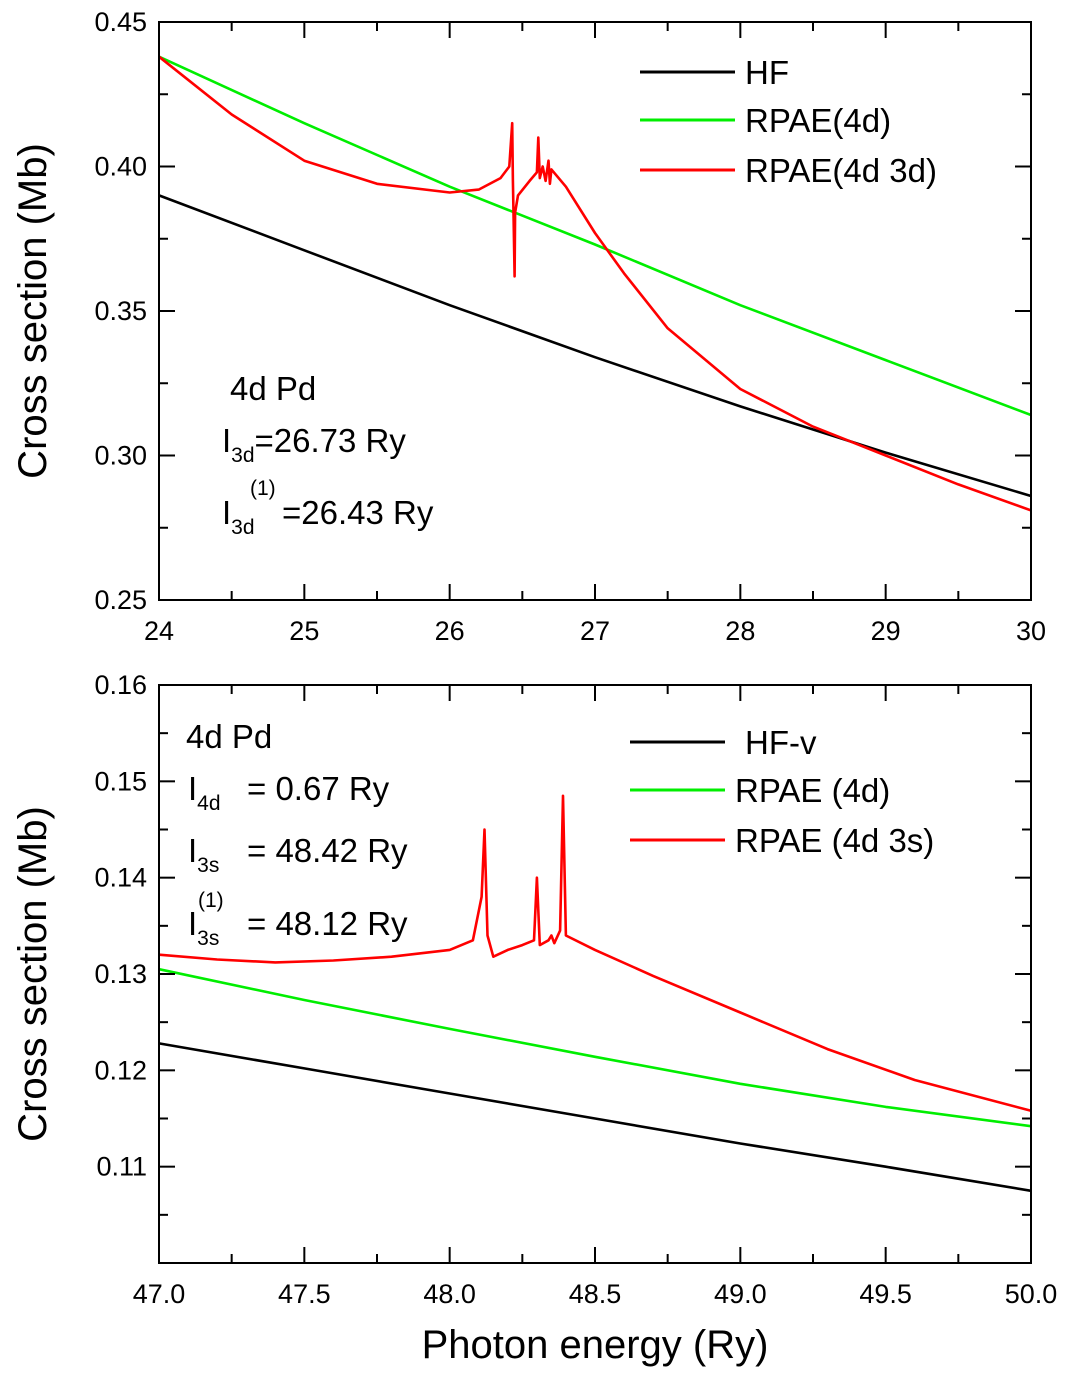  Describe the element at coordinates (834, 840) in the screenshot. I see `bottom-legend-label-rpae-4d-3s: RPAE (4d 3s)` at that location.